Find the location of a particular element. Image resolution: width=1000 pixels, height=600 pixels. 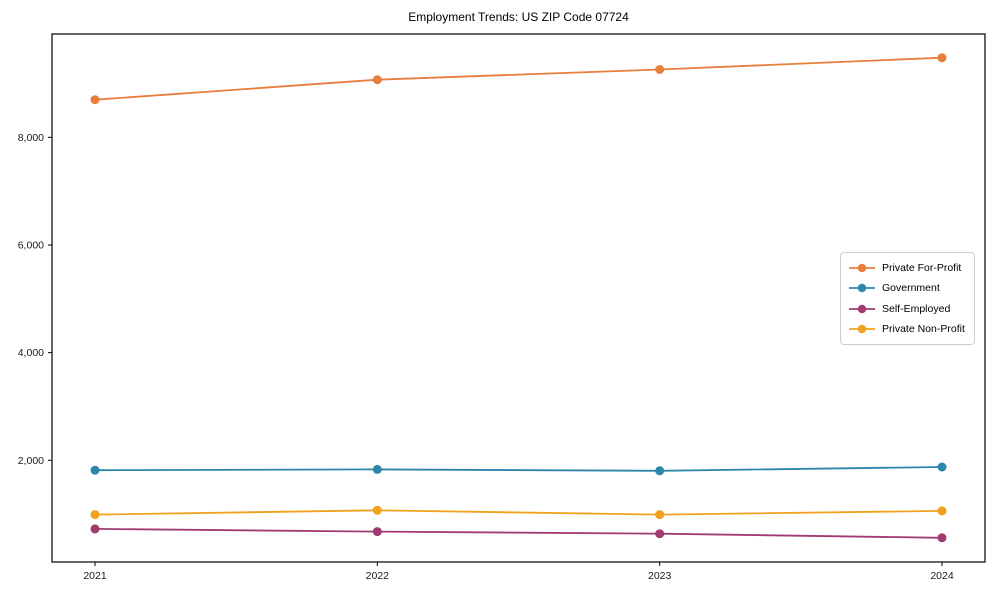

legend-marker-government is located at coordinates (862, 288).